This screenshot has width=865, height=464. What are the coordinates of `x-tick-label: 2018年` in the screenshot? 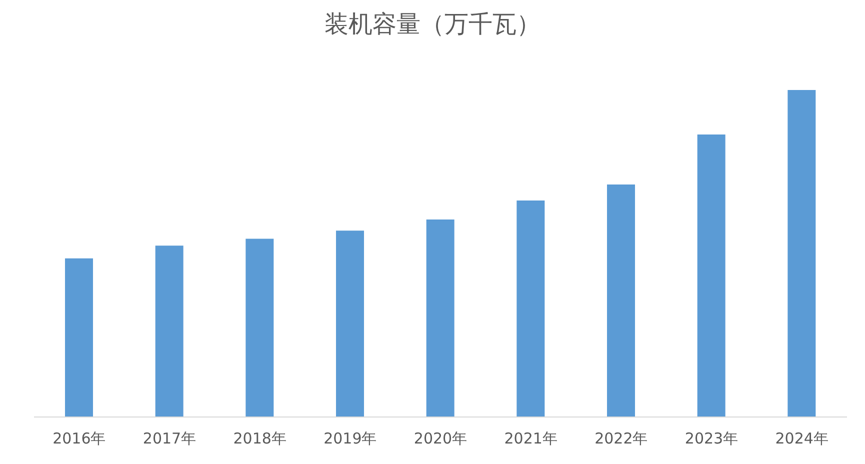 It's located at (259, 439).